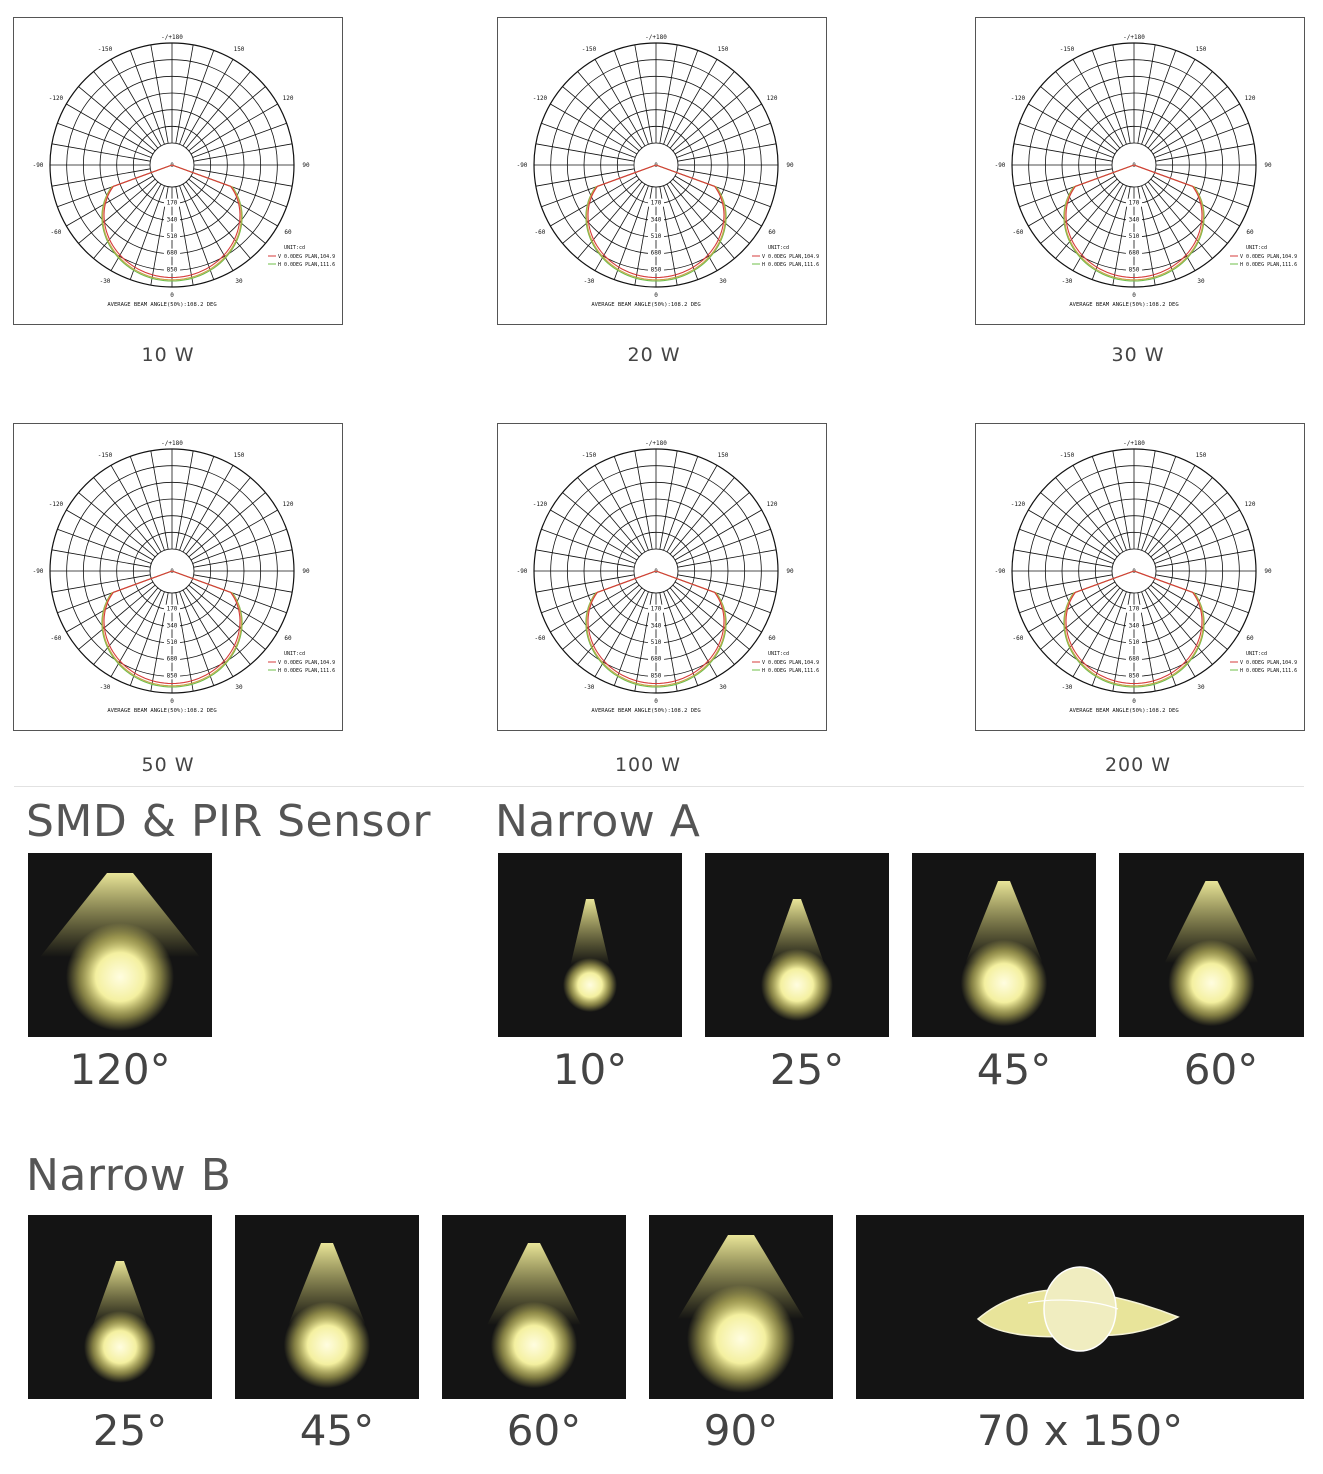 The width and height of the screenshot is (1323, 1474). I want to click on polar-curve-h, so click(656, 629).